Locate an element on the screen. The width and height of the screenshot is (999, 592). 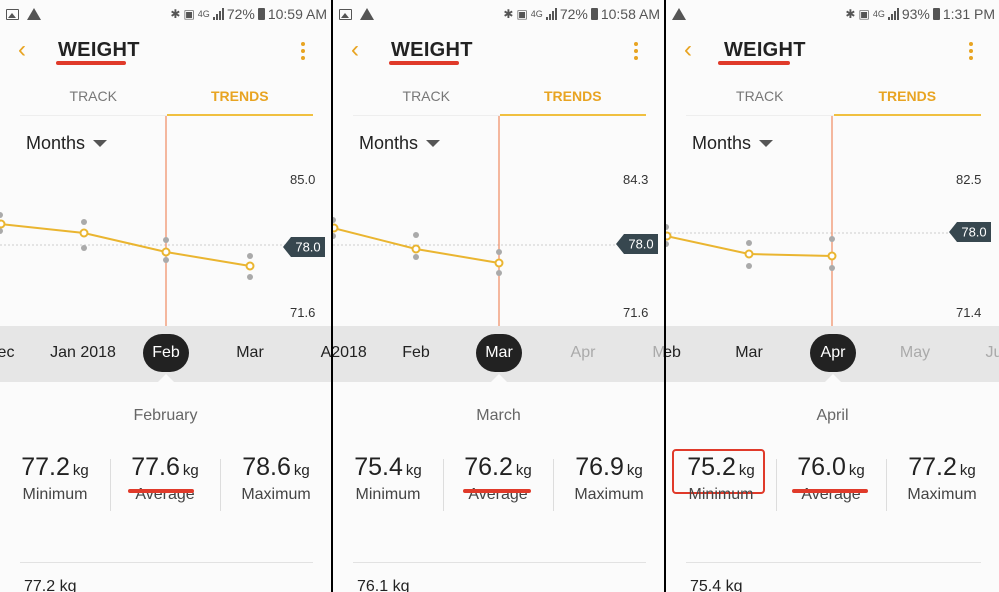
warning-icon is located at coordinates (34, 14).